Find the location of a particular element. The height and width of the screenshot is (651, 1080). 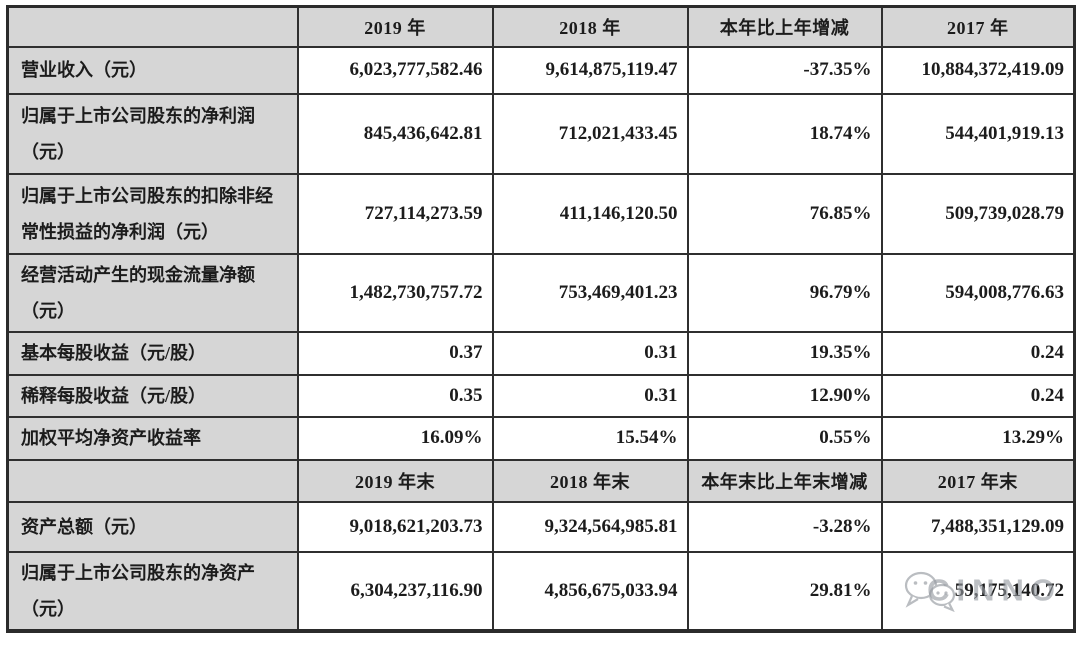

cell-change: 29.81% is located at coordinates (784, 591).